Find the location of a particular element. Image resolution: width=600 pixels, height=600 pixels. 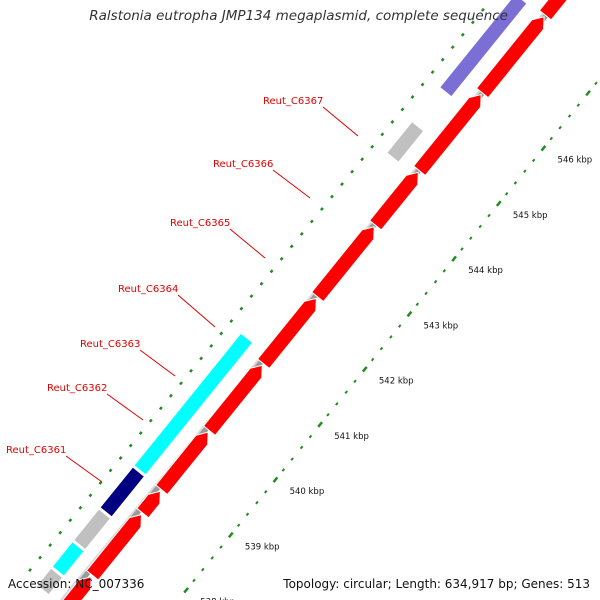

gene-label-6: Reut_C6367 is located at coordinates (293, 101).